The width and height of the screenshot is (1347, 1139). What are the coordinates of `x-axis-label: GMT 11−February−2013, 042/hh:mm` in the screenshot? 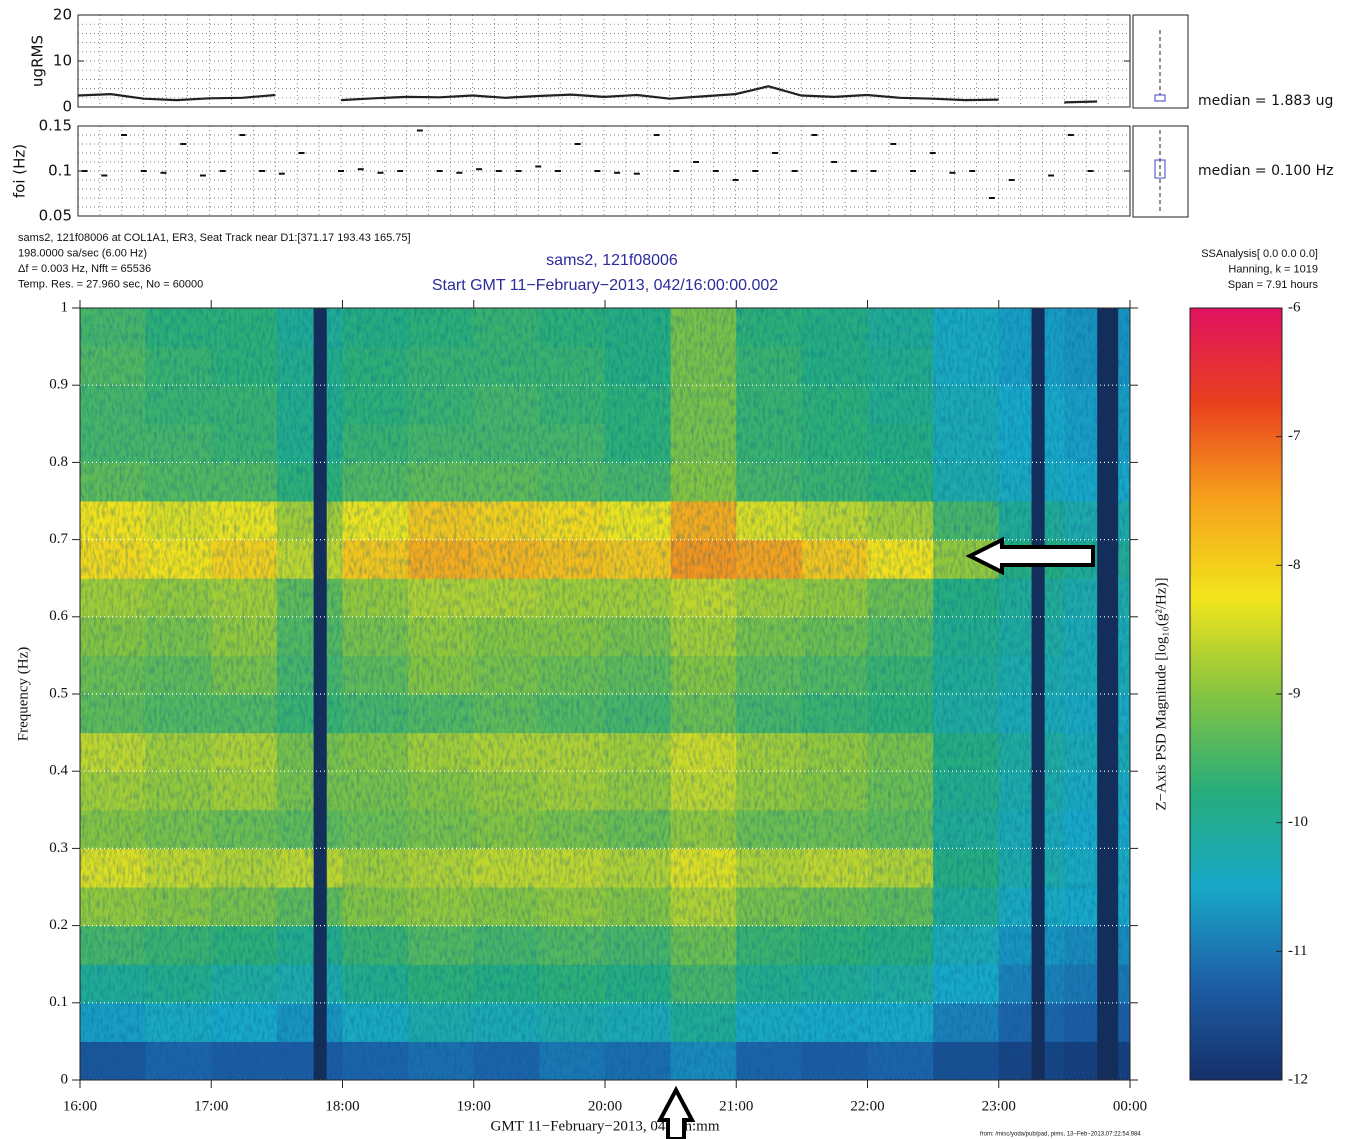 It's located at (605, 1126).